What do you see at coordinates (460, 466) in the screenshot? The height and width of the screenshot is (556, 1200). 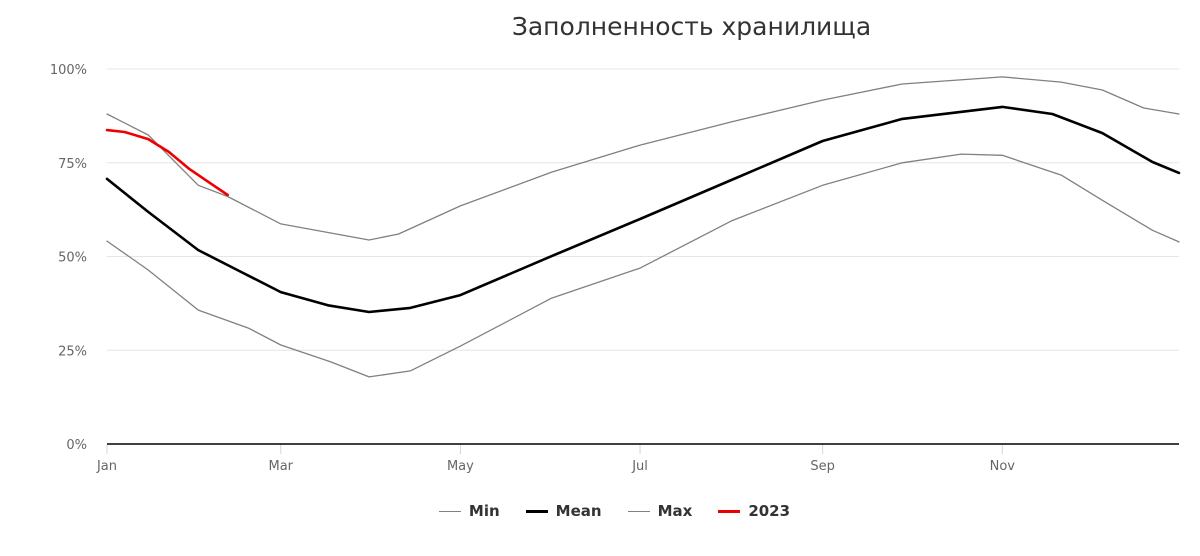 I see `x-tick-label: May` at bounding box center [460, 466].